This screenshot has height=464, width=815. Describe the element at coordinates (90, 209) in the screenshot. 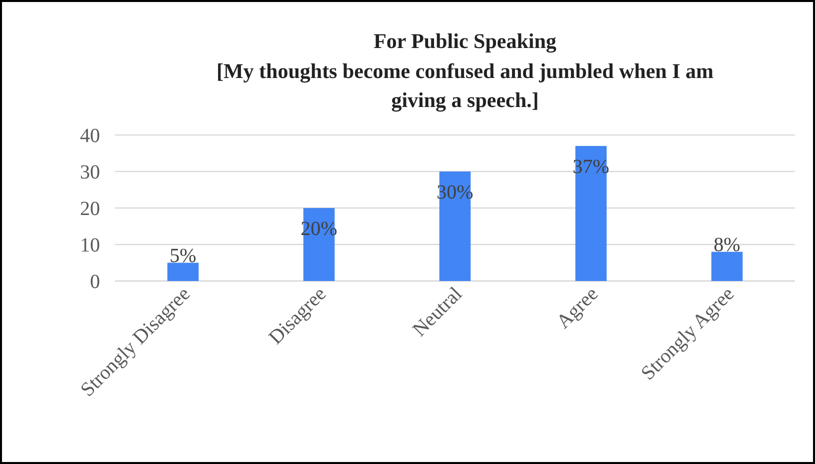

I see `y-tick-label: 20` at that location.